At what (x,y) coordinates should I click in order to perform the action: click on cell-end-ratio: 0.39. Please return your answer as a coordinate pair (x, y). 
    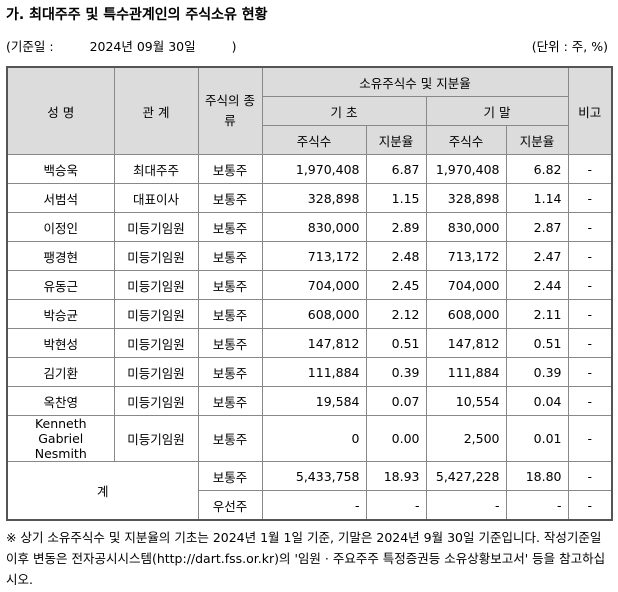
    Looking at the image, I should click on (537, 372).